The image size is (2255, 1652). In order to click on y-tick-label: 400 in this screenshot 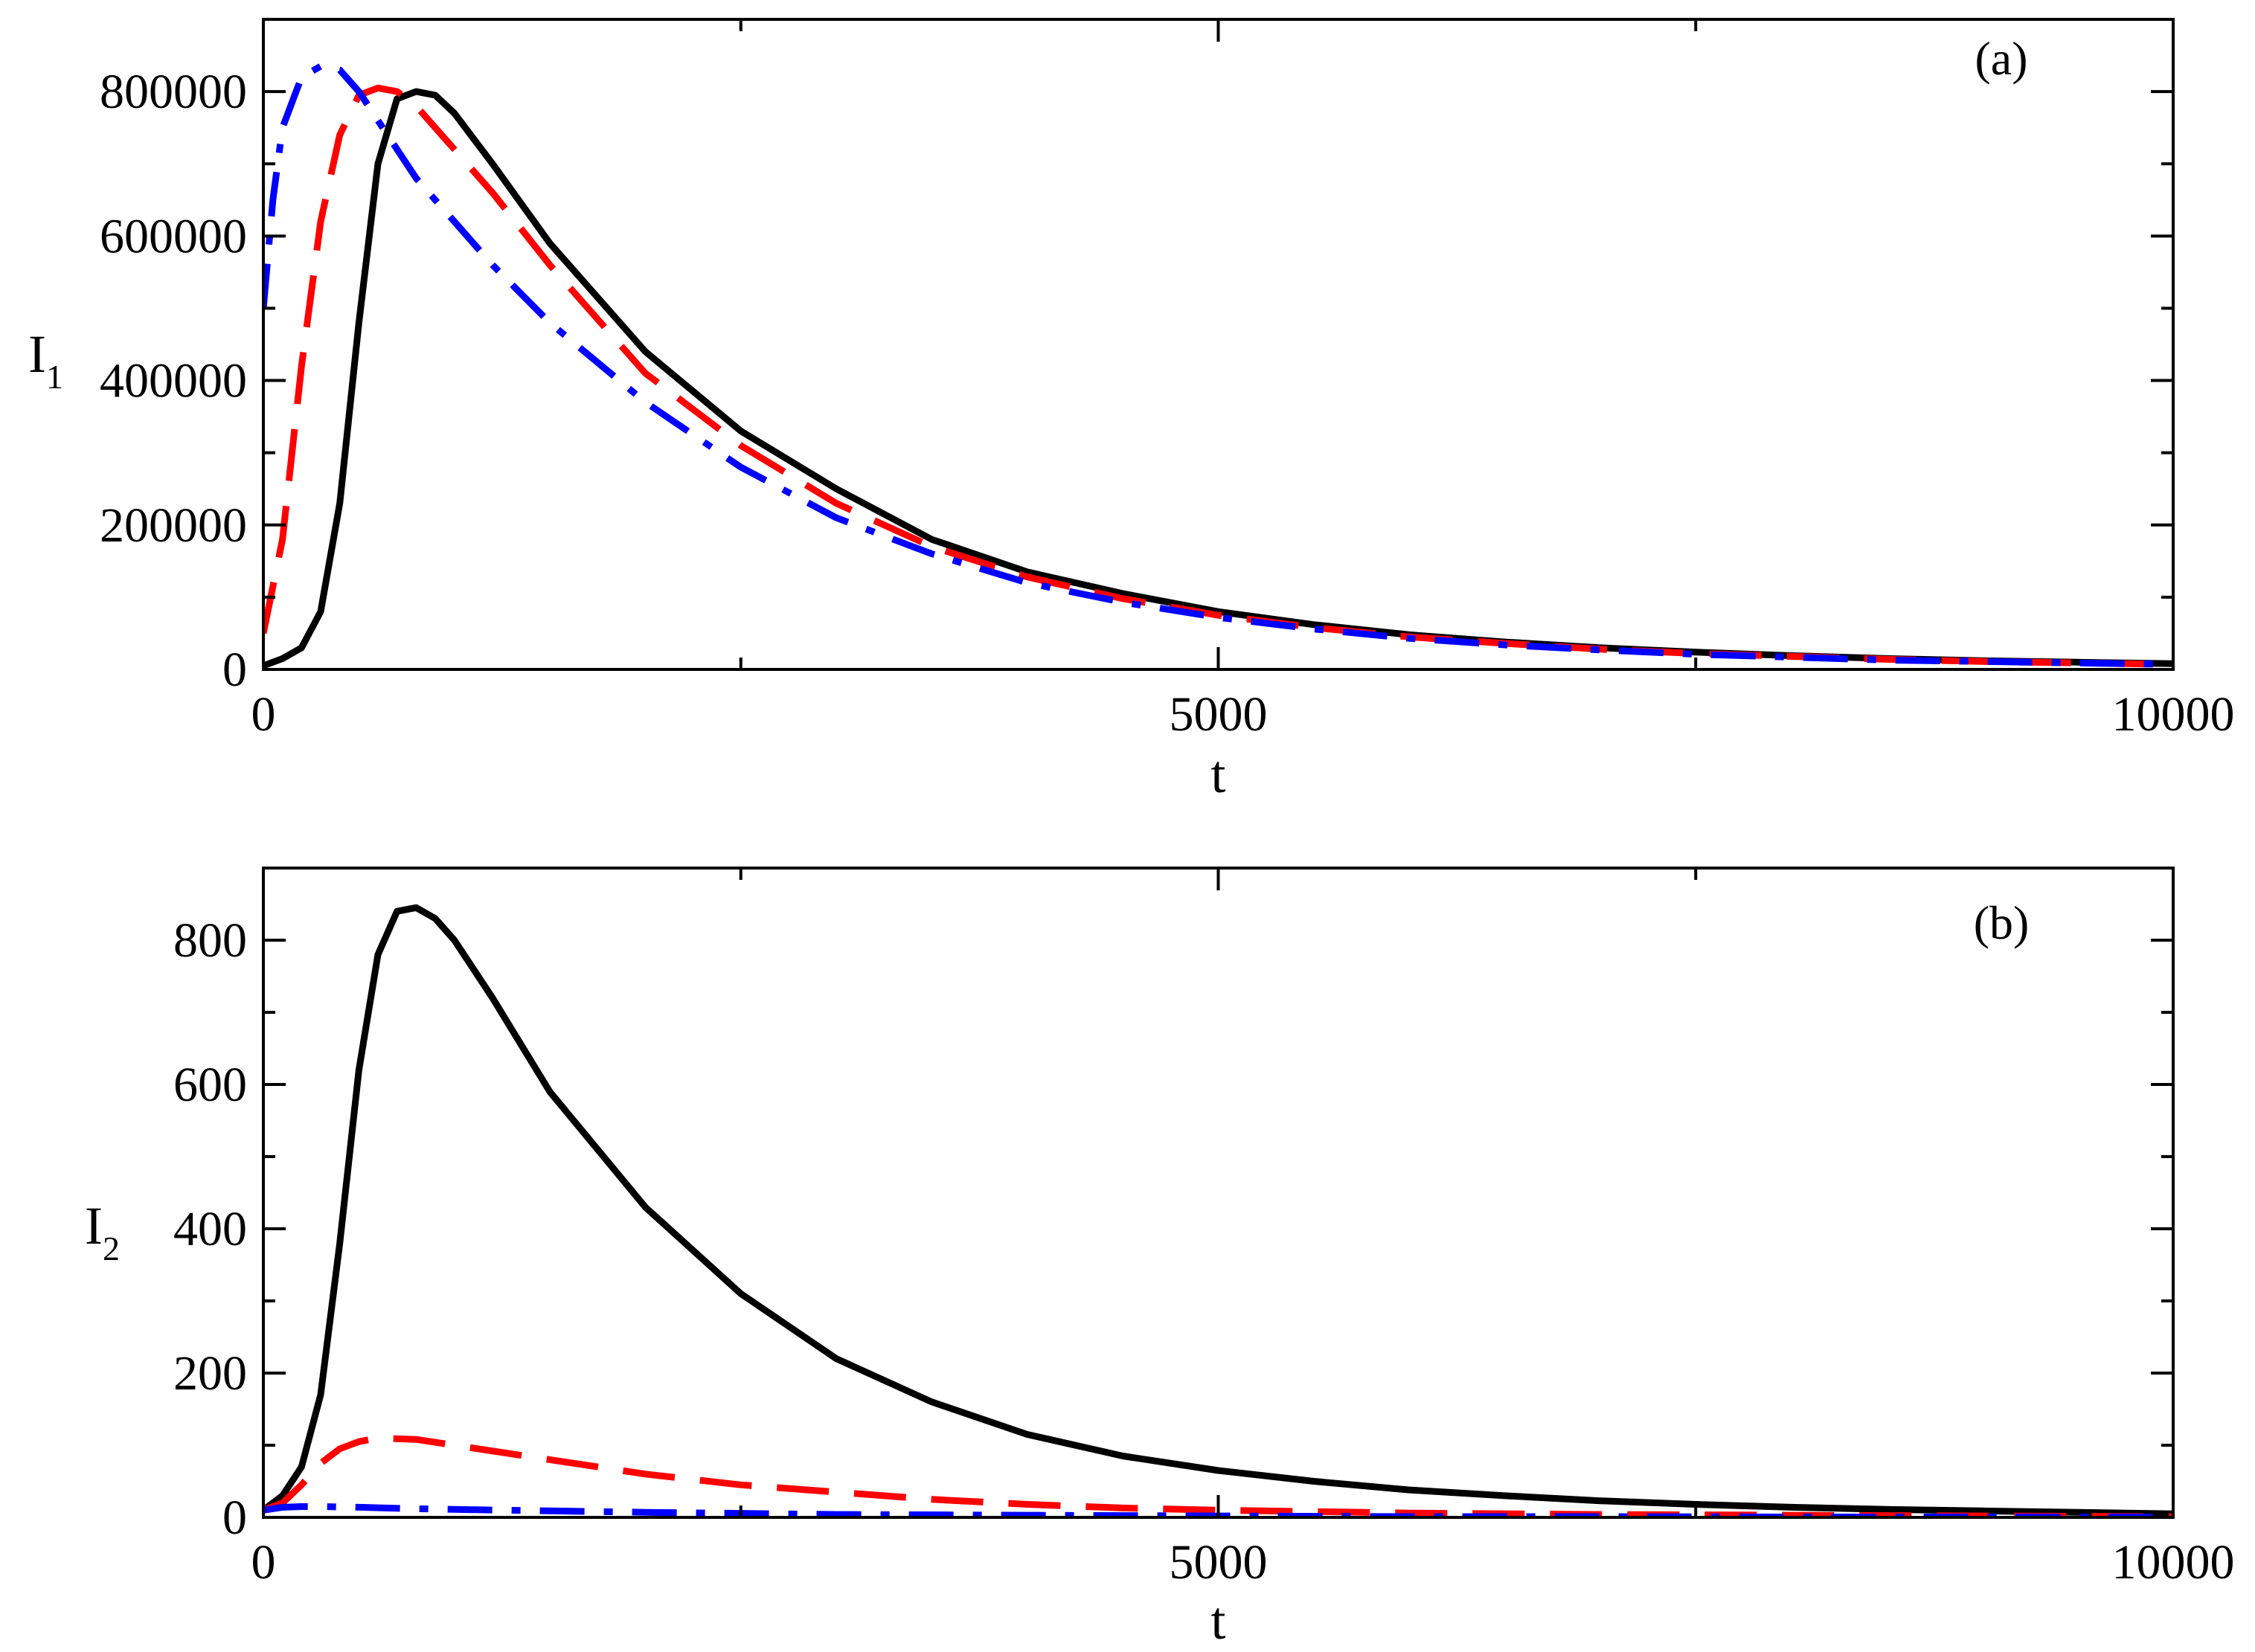, I will do `click(210, 1229)`.